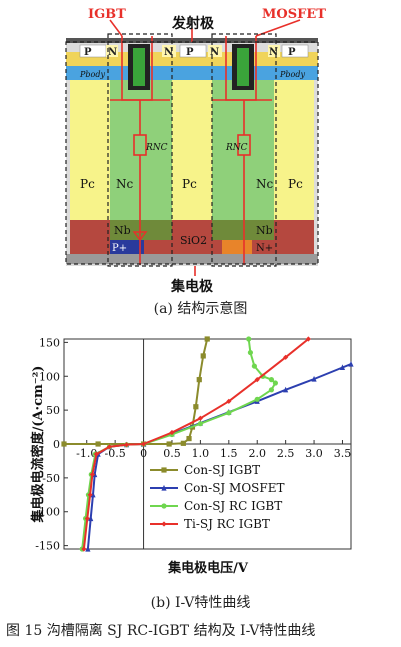 This screenshot has width=401, height=647. What do you see at coordinates (49, 376) in the screenshot?
I see `y-tick-label: 100` at bounding box center [49, 376].